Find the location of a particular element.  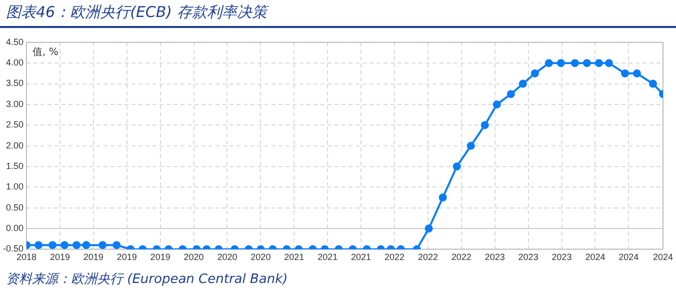

y-tick-label: 3.00 is located at coordinates (15, 103).